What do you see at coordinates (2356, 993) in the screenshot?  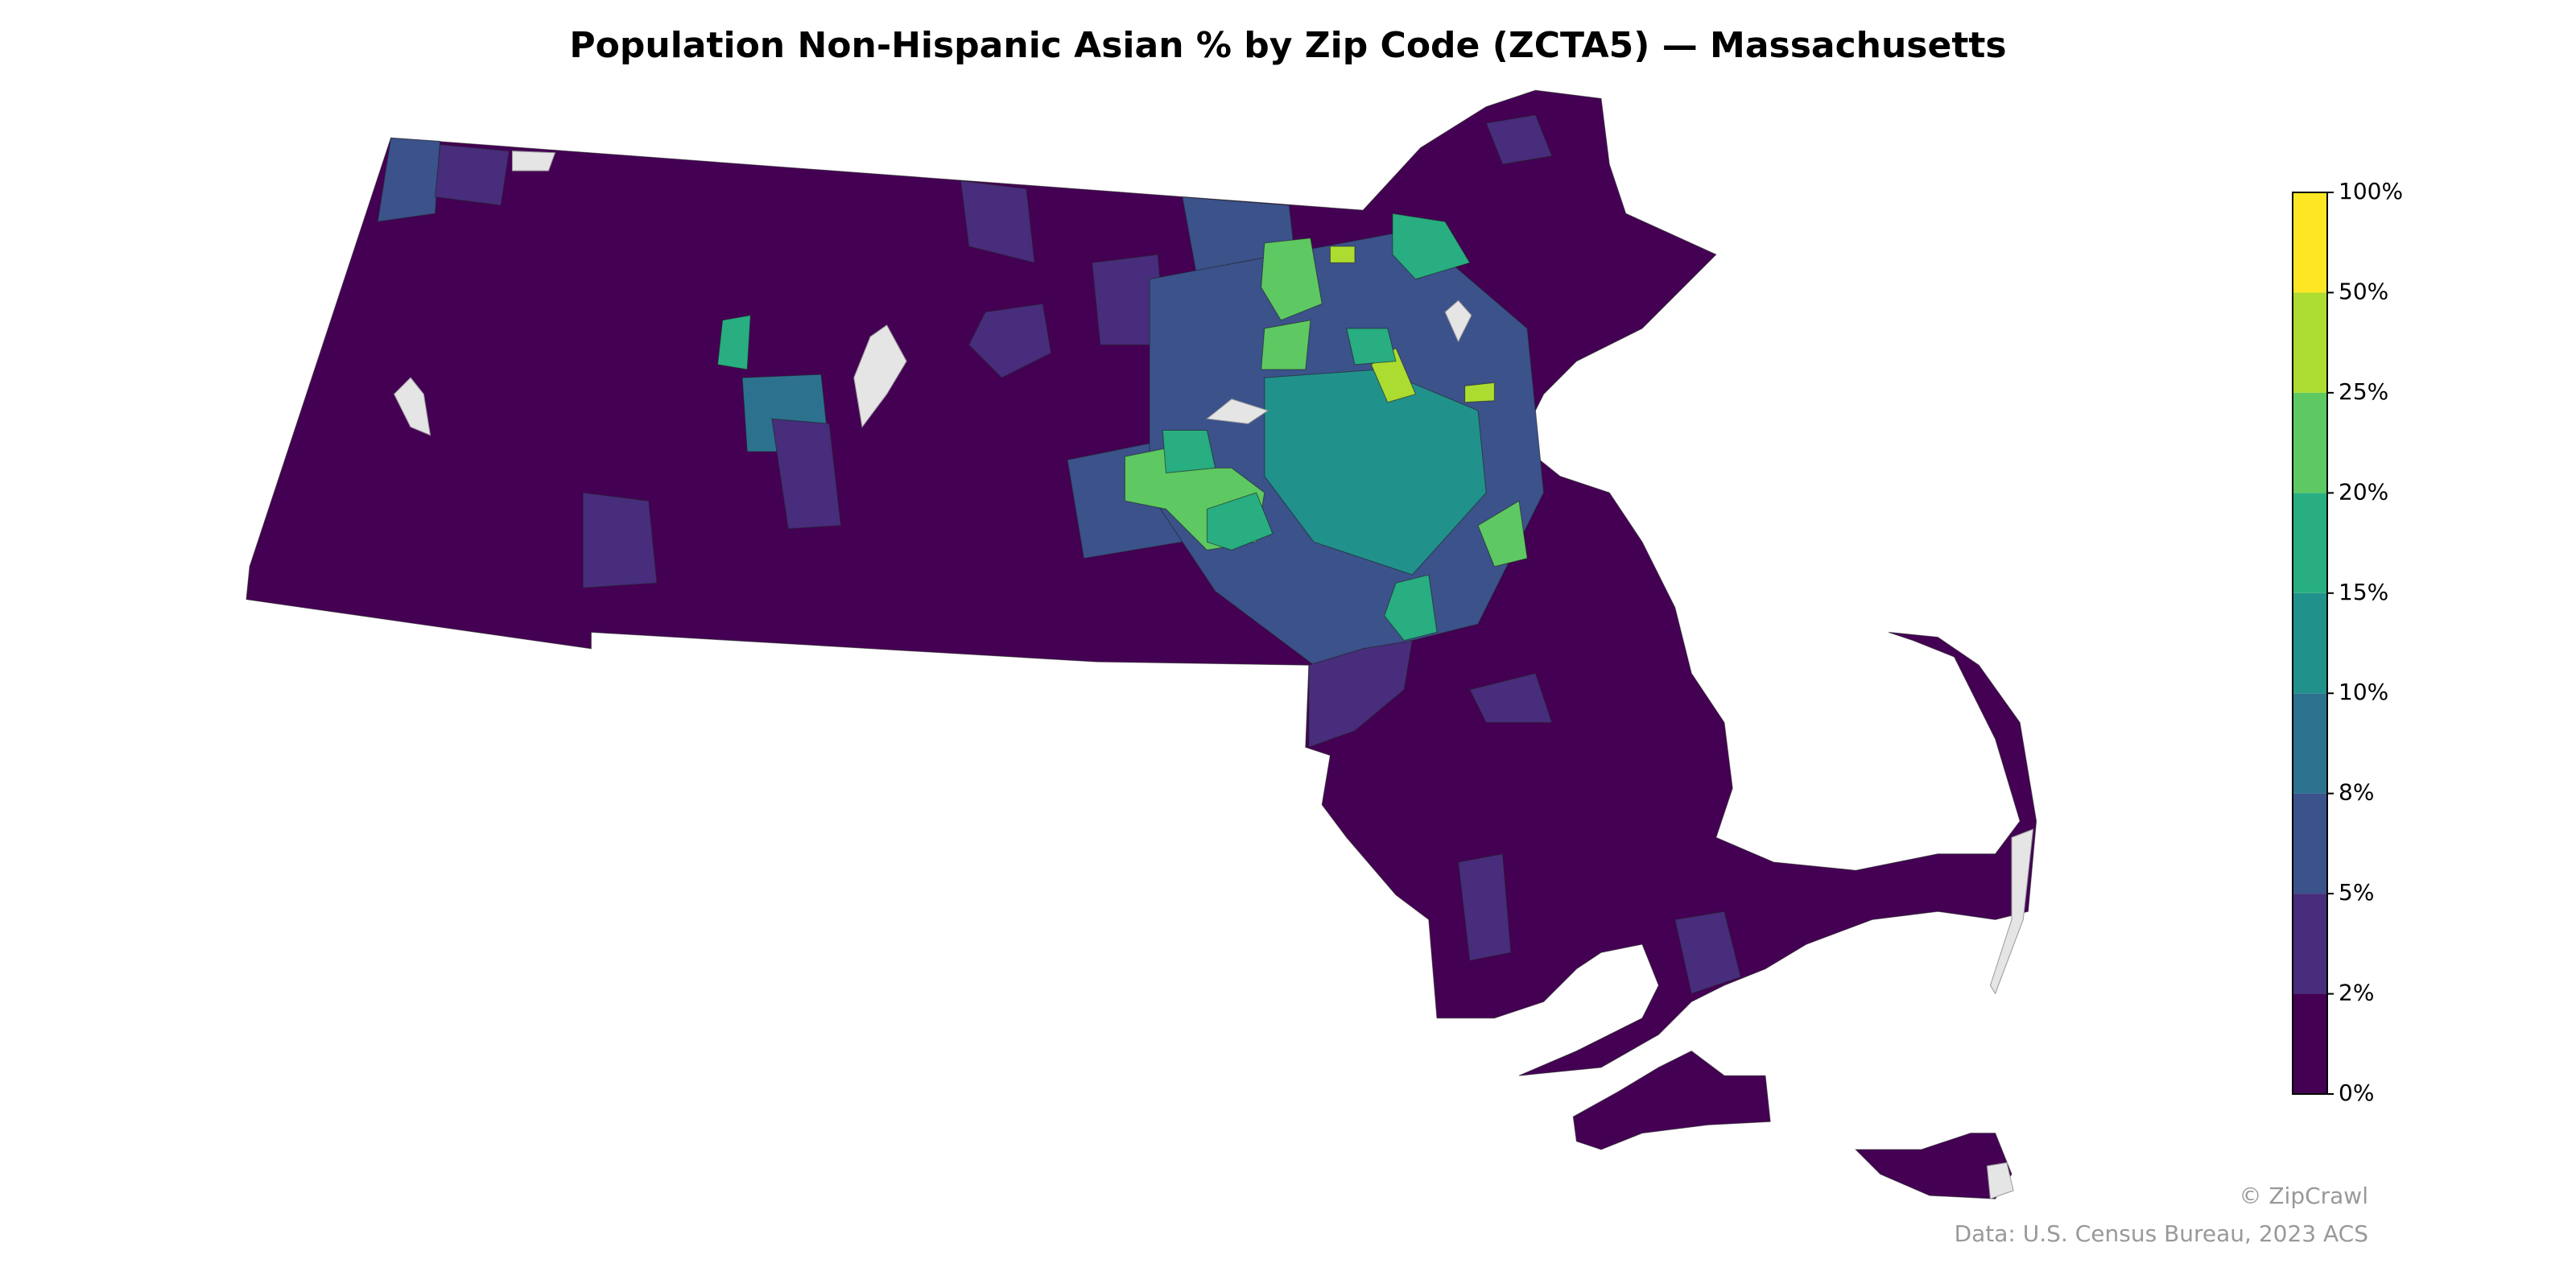 I see `colorbar-tick-label: 2%` at bounding box center [2356, 993].